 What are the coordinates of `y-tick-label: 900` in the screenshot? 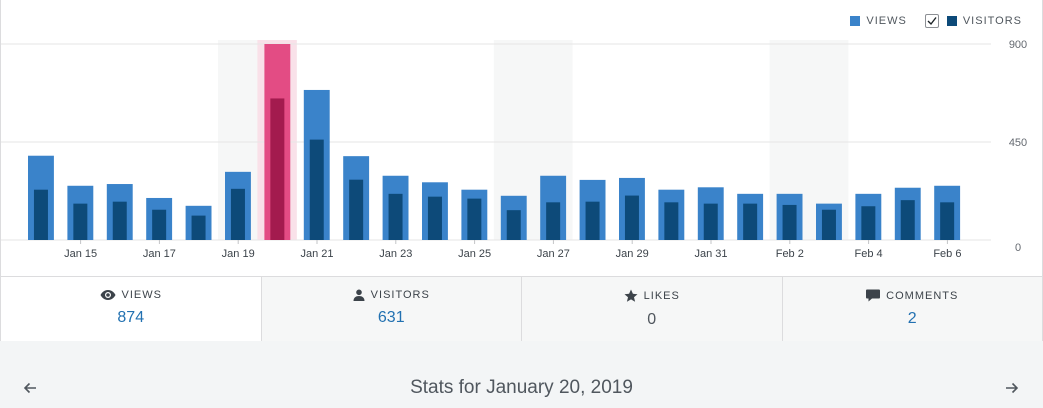 It's located at (1018, 45).